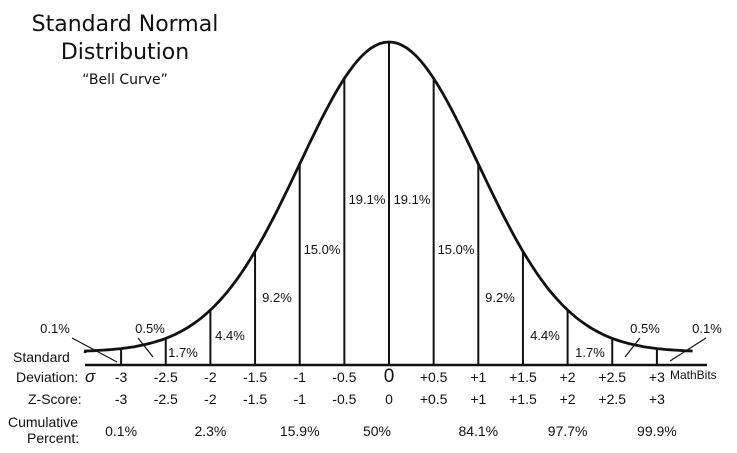 The image size is (737, 453). Describe the element at coordinates (125, 24) in the screenshot. I see `title-line1: Standard Normal` at that location.